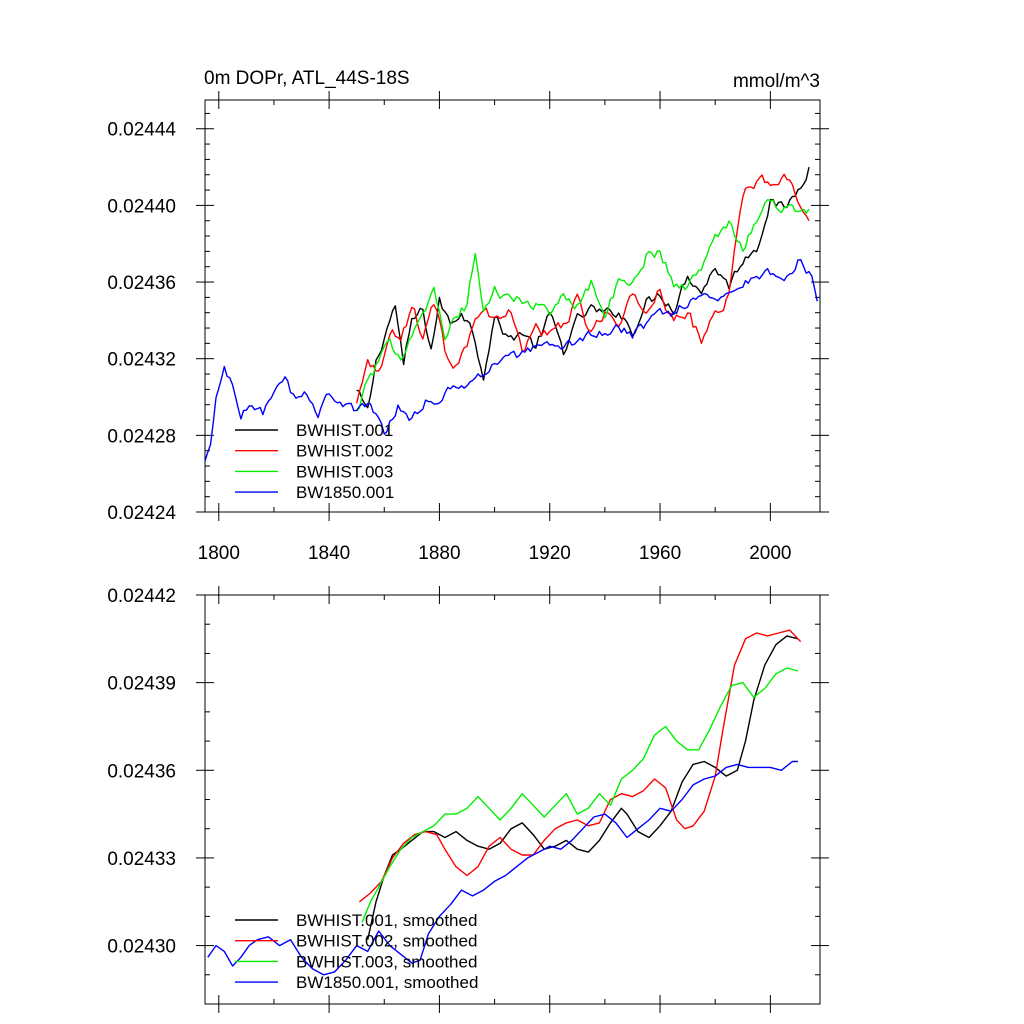 The width and height of the screenshot is (1024, 1024). What do you see at coordinates (329, 553) in the screenshot?
I see `x-tick-label: 1840` at bounding box center [329, 553].